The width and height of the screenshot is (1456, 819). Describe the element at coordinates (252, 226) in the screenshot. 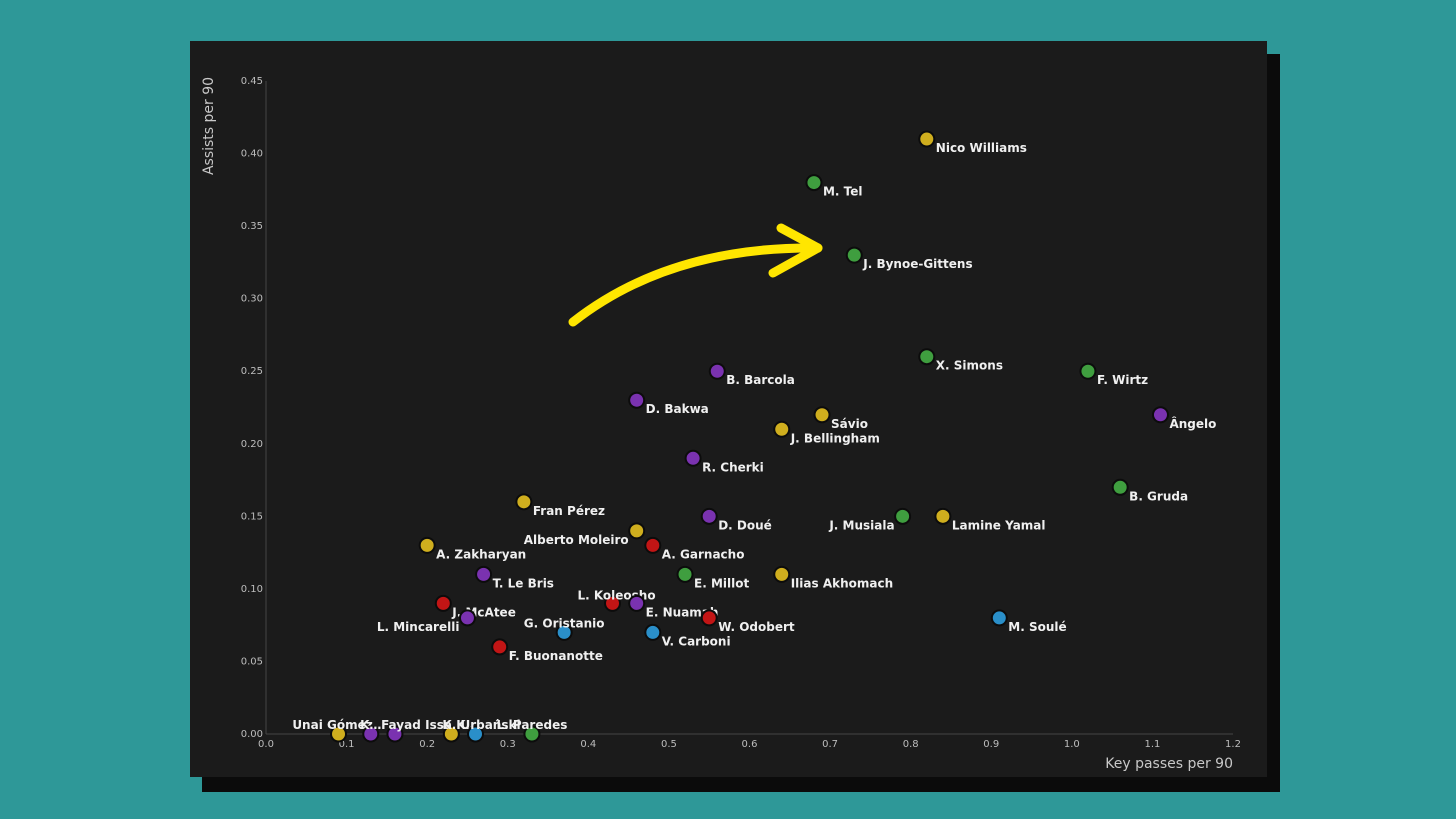

I see `y-tick-label: 0.35` at that location.